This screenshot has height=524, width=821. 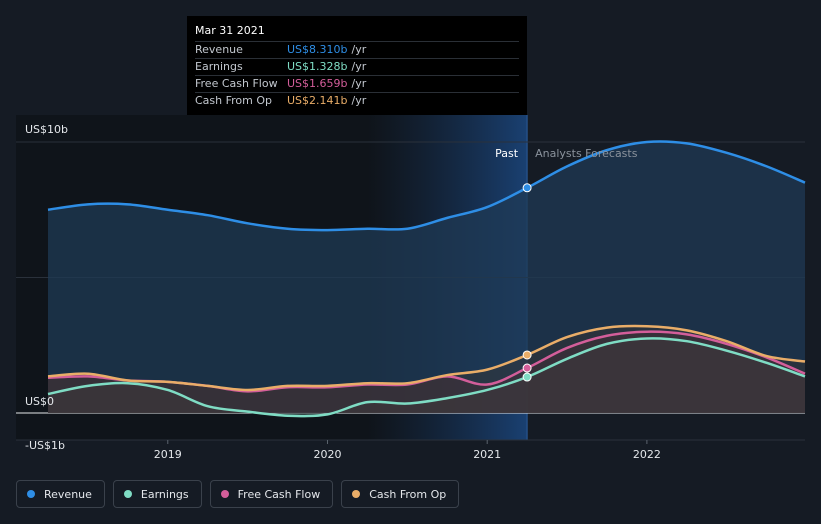 I want to click on past-label: Past, so click(x=507, y=153).